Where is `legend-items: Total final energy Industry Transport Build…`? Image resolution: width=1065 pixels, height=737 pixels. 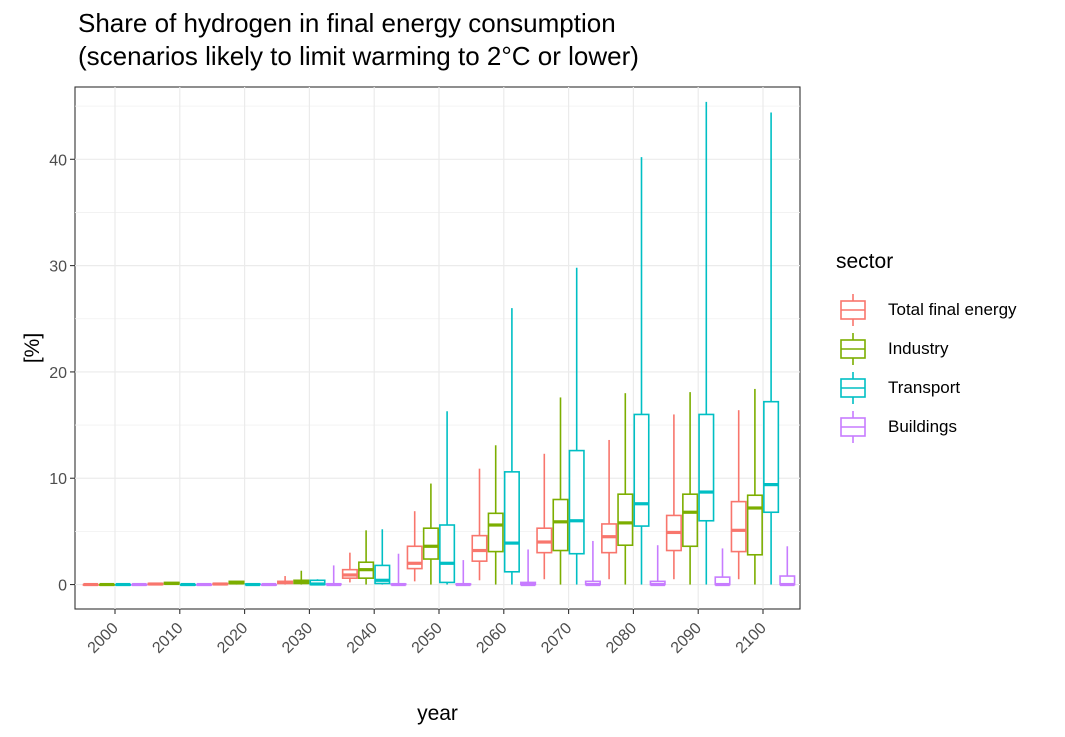
legend-items: Total final energy Industry Transport Build… is located at coordinates (926, 368).